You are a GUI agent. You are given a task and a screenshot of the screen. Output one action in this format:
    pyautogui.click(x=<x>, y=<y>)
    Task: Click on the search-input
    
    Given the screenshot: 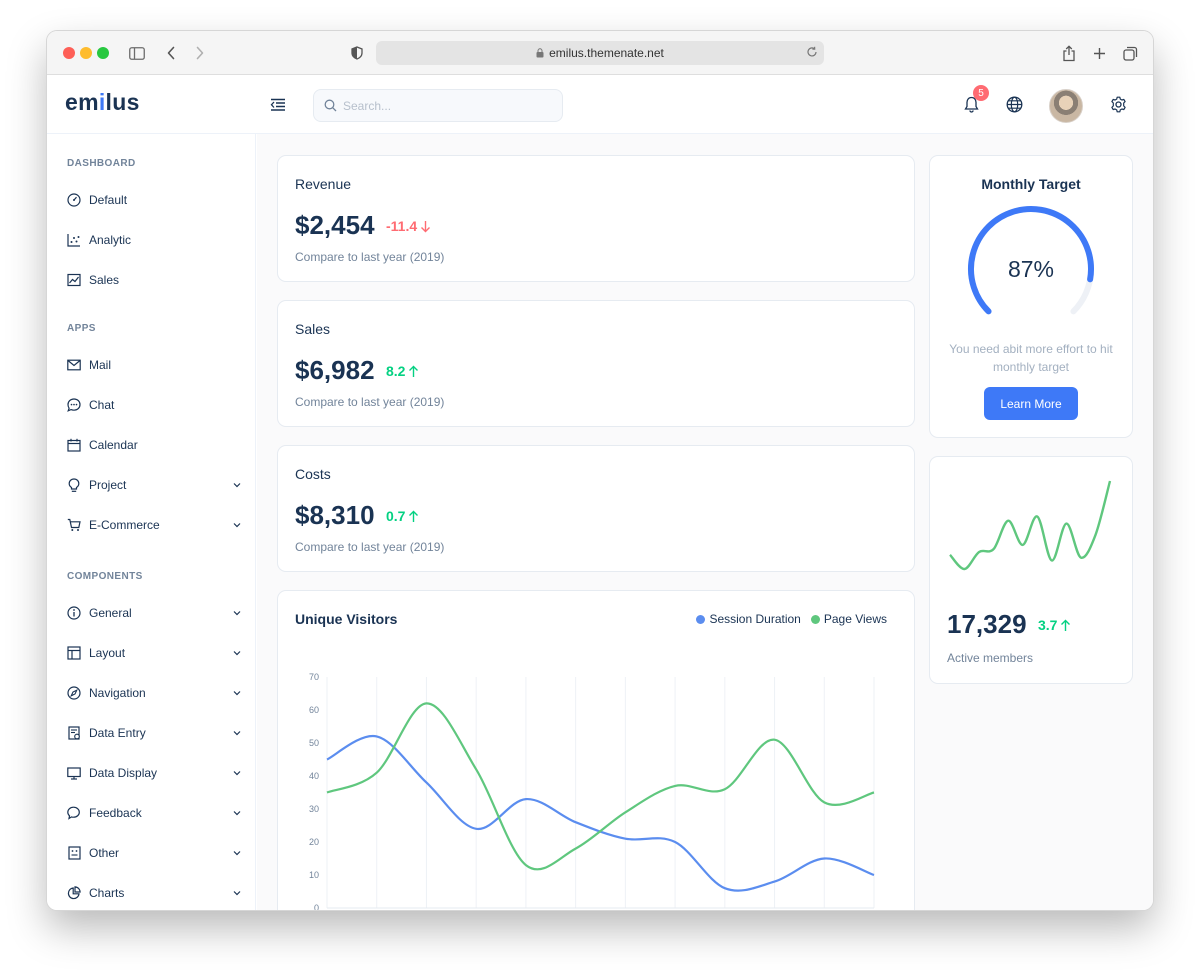 What is the action you would take?
    pyautogui.click(x=443, y=105)
    